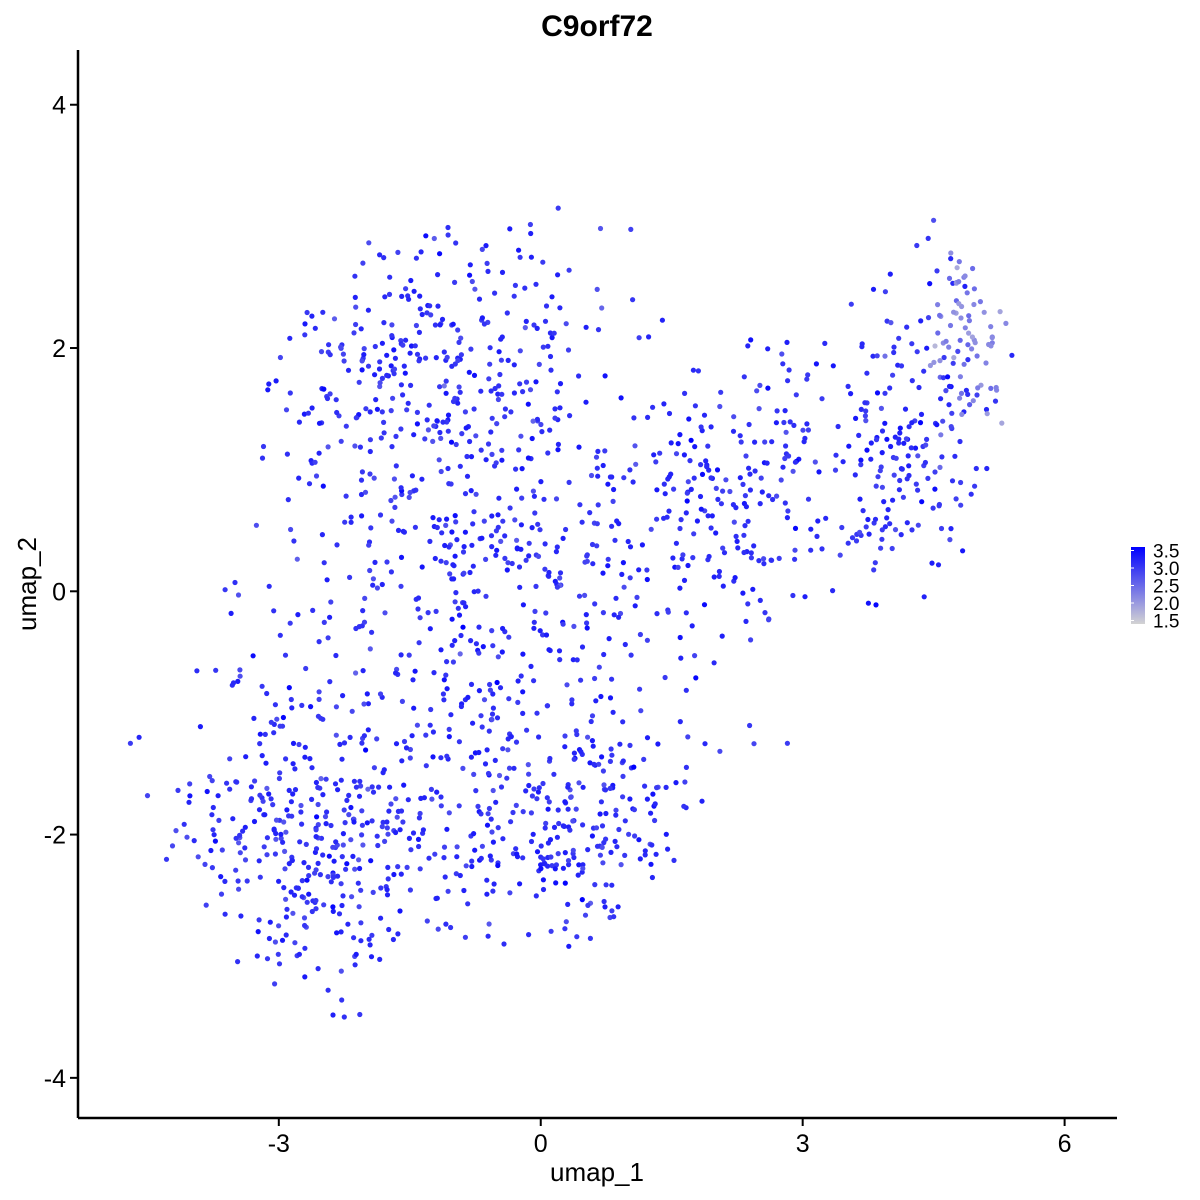  Describe the element at coordinates (27, 584) in the screenshot. I see `y-axis-label: umap_2` at that location.